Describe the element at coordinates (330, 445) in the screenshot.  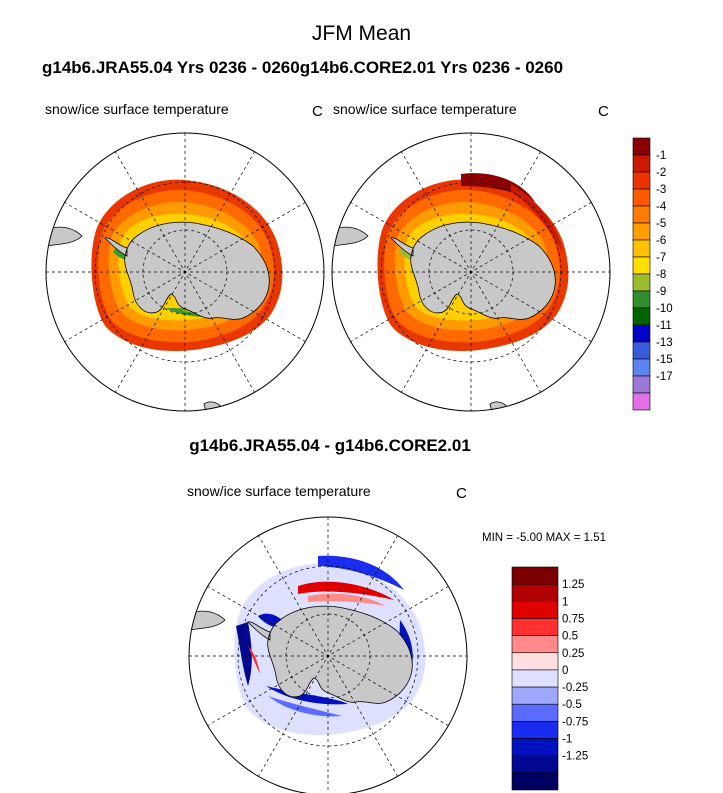
I see `difference-title: g14b6.JRA55.04 - g14b6.CORE2.01` at that location.